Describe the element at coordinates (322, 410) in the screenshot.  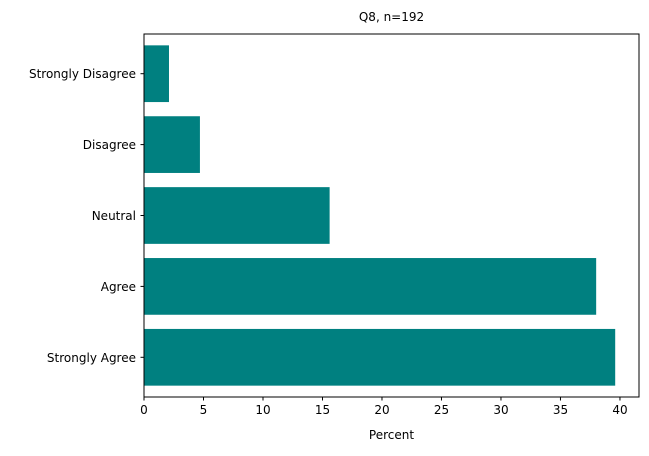
I see `x-tick-label-15: 15` at that location.